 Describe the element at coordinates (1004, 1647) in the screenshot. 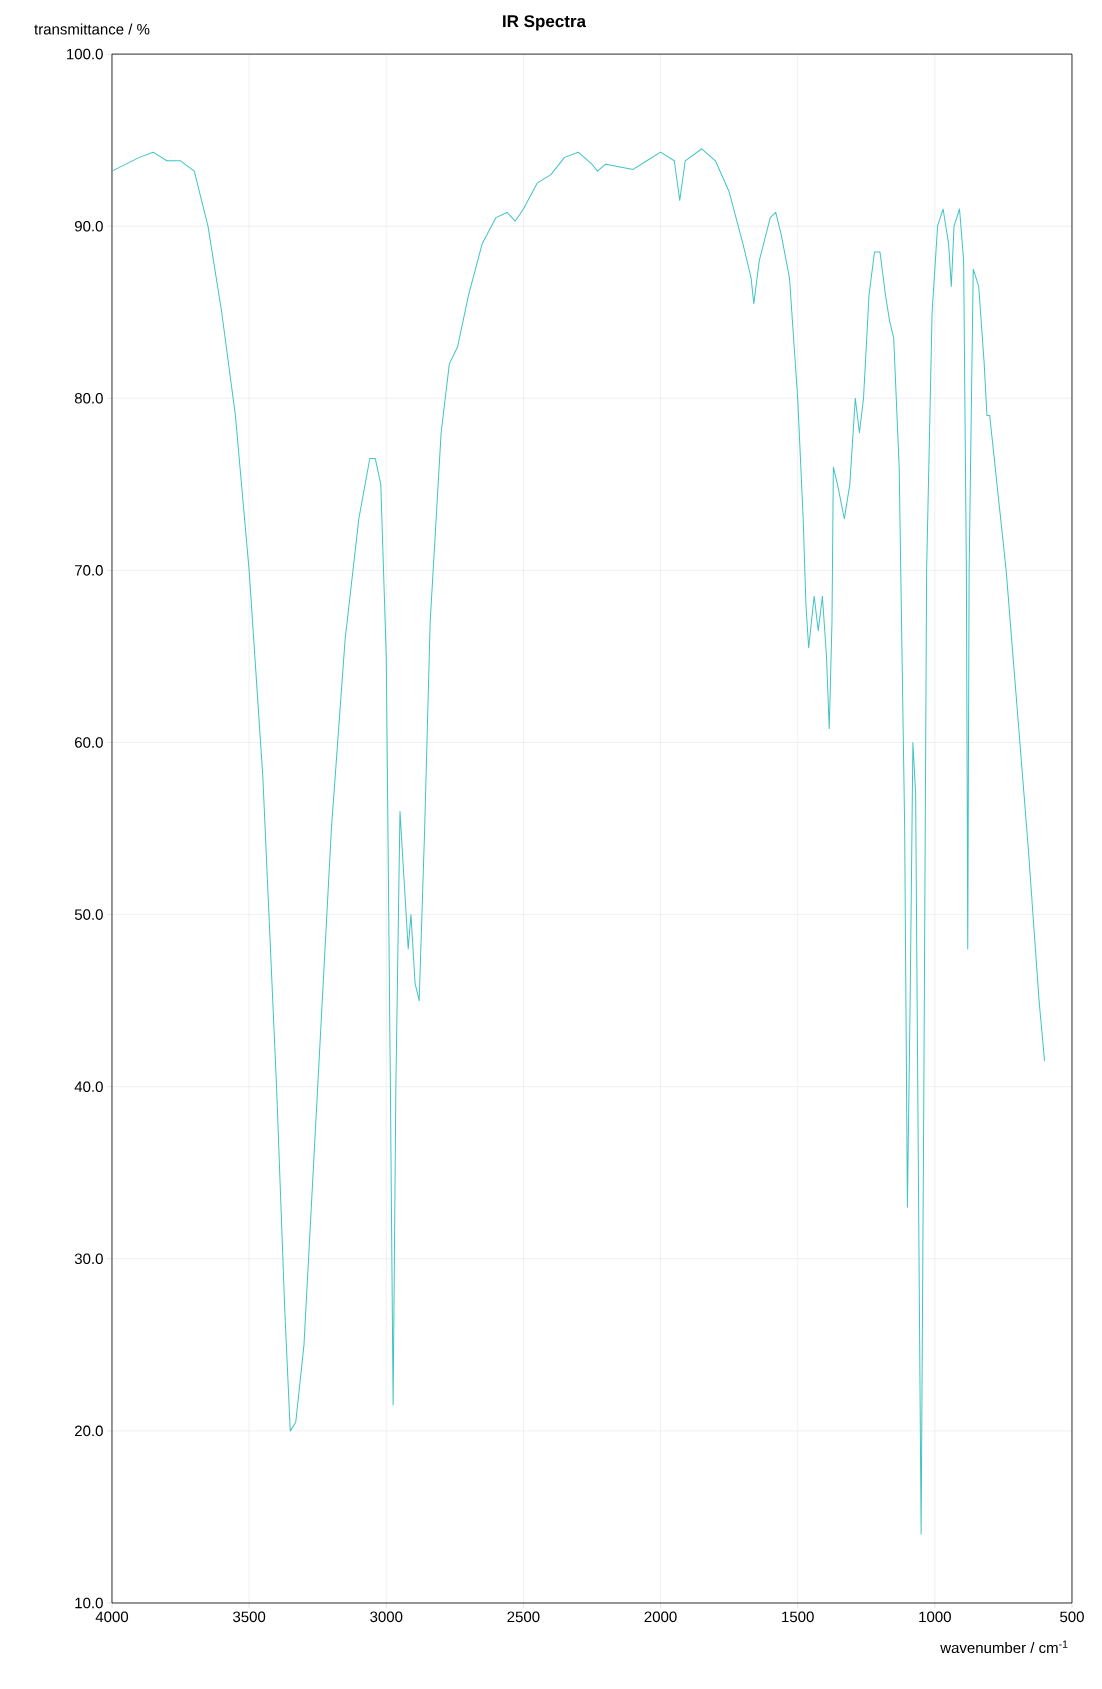

I see `x-axis-title: wavenumber / cm$^{-1}$` at that location.